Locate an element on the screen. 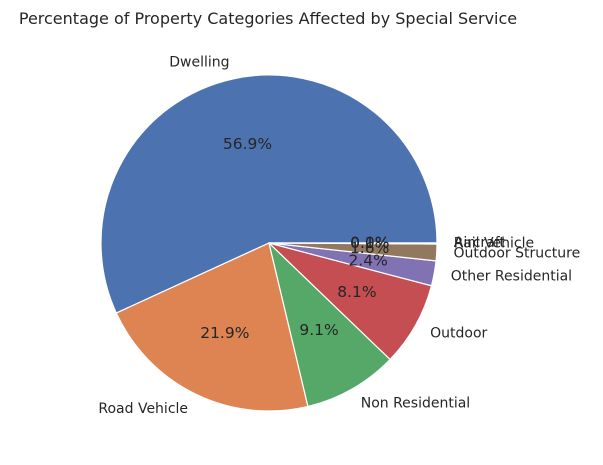 This screenshot has height=465, width=603. slice-label: Rail Vehicle is located at coordinates (494, 244).